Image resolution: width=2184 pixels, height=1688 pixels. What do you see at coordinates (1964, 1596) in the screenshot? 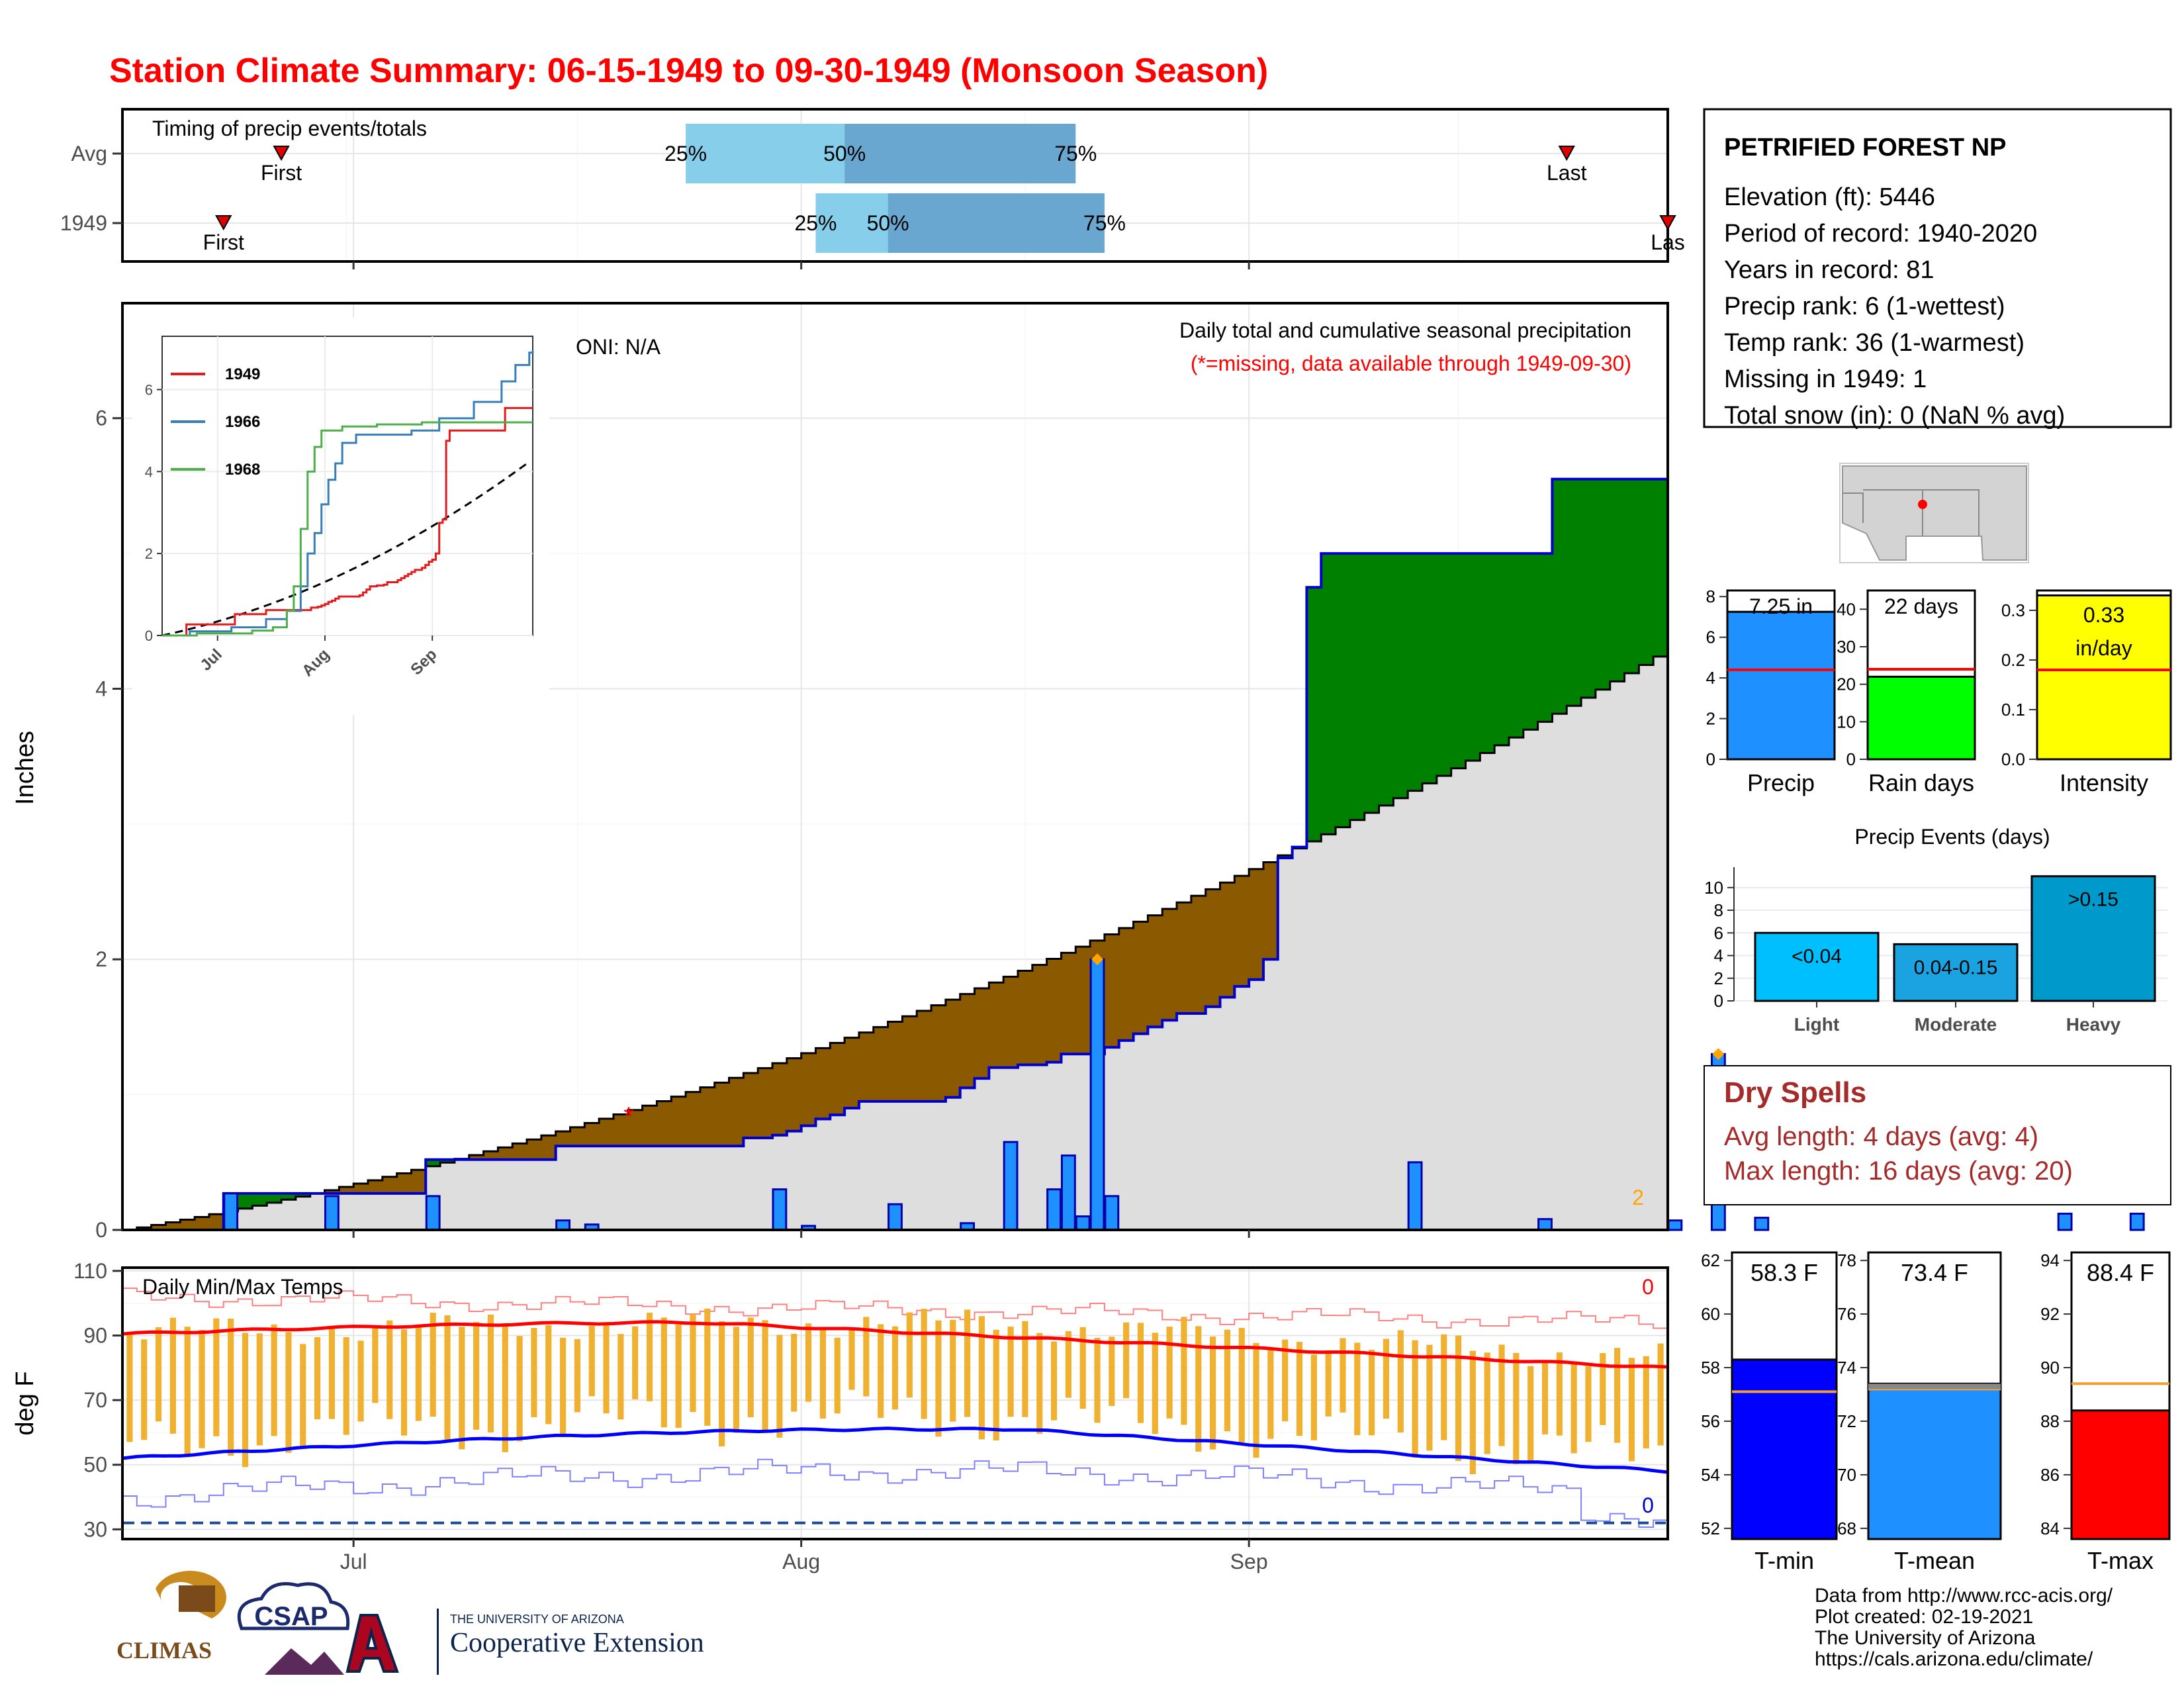
I see `footer-credit-line: Data from http://www.rcc-acis.org/` at bounding box center [1964, 1596].